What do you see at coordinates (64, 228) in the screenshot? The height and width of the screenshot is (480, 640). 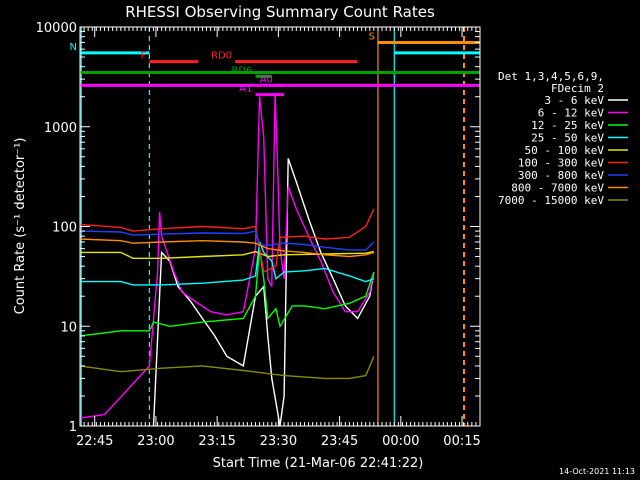 I see `y-tick-label: 100` at bounding box center [64, 228].